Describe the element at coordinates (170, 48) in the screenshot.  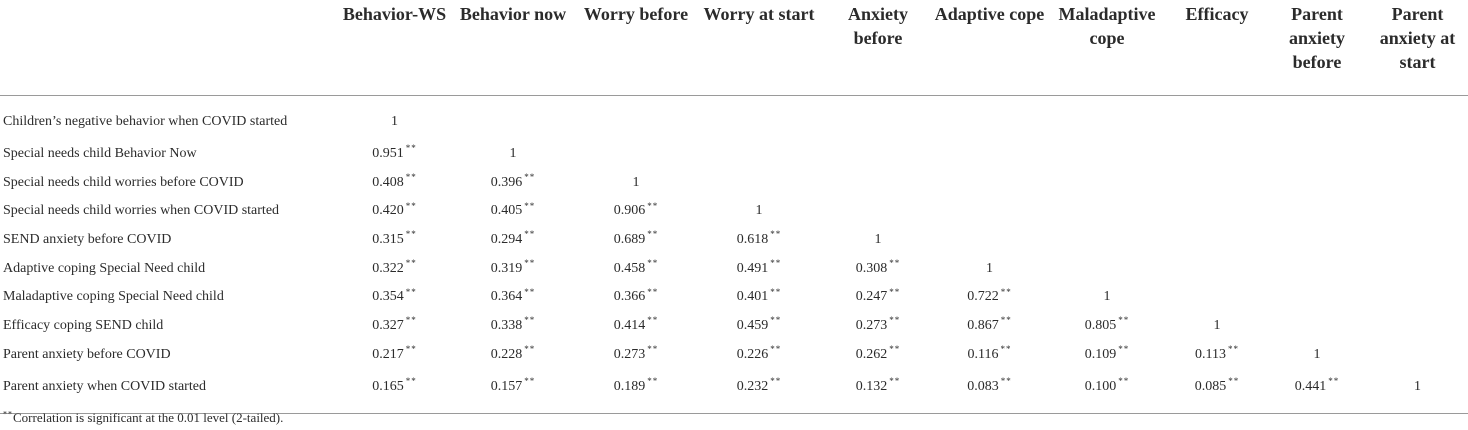
I see `header-corner` at that location.